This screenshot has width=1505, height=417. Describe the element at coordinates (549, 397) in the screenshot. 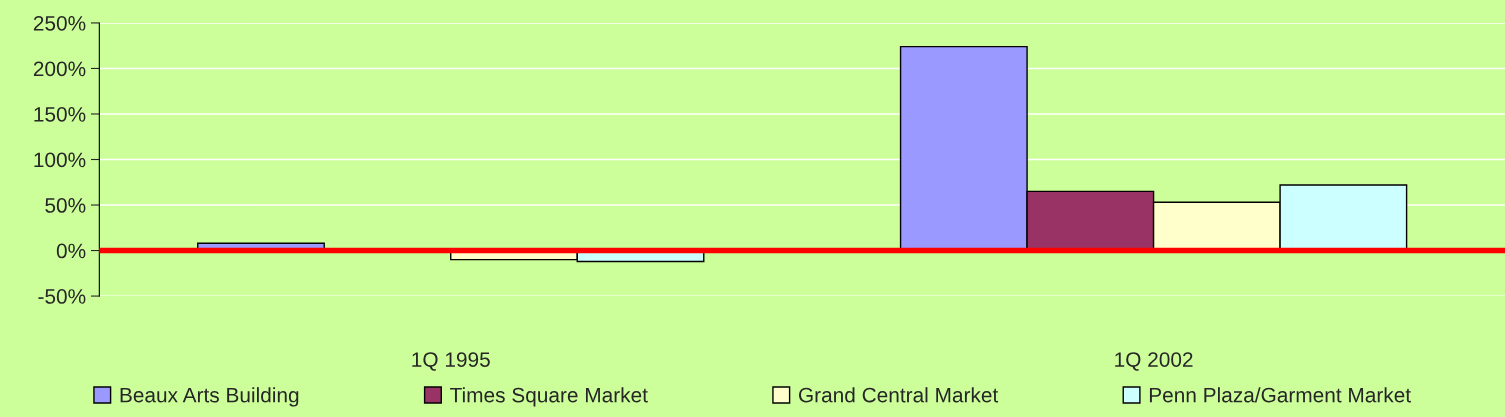

I see `legend-label: Times Square Market` at that location.